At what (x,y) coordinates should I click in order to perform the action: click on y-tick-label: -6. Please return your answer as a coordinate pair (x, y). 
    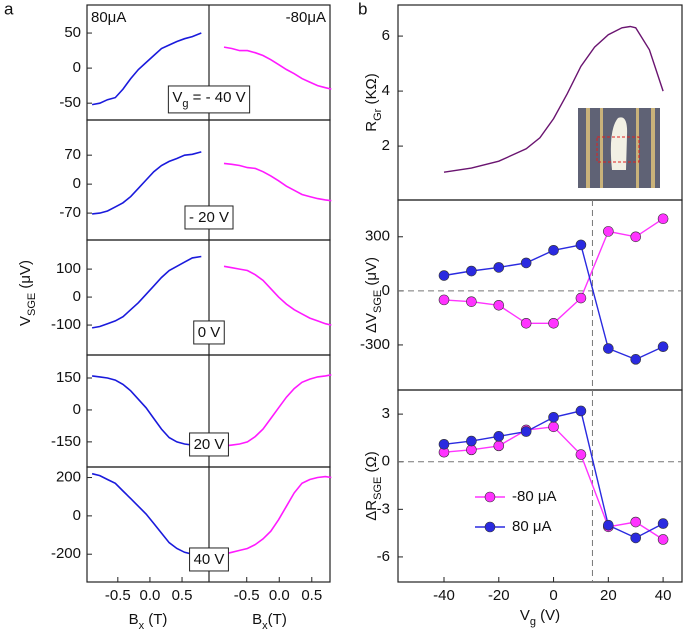
    Looking at the image, I should click on (383, 556).